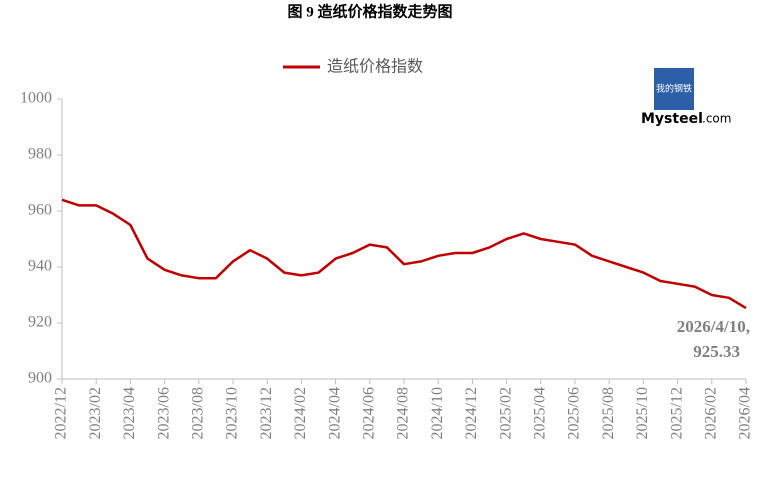 This screenshot has height=497, width=777. What do you see at coordinates (403, 413) in the screenshot?
I see `x-tick-label: 2024/08` at bounding box center [403, 413].